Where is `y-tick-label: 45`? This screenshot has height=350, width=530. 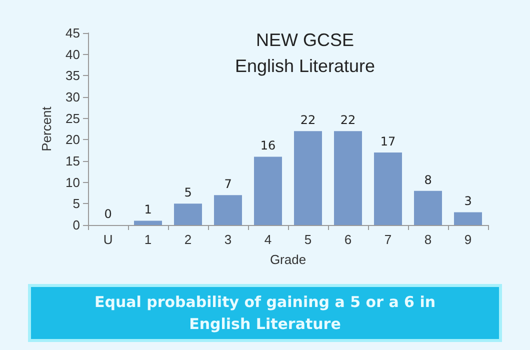
y-tick-label: 45 is located at coordinates (73, 33).